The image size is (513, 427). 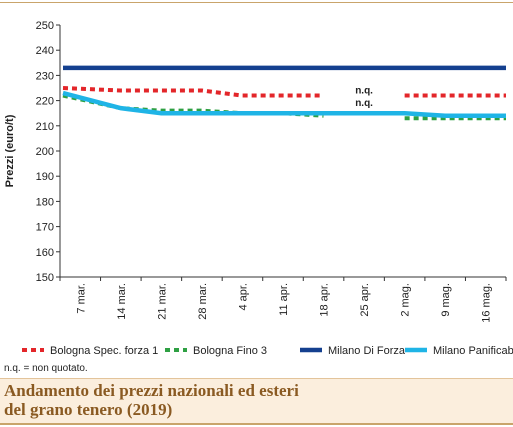 What do you see at coordinates (45, 26) in the screenshot?
I see `y-tick-label: 250` at bounding box center [45, 26].